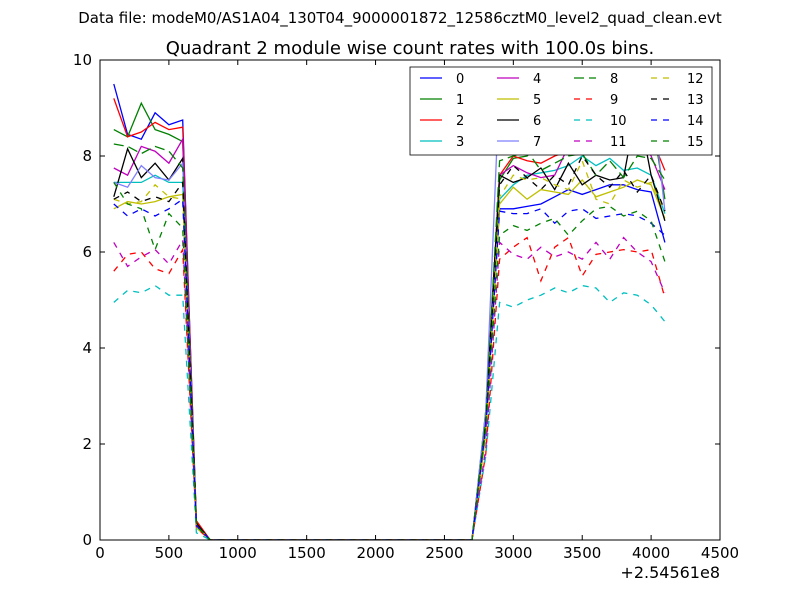 This screenshot has height=604, width=800. Describe the element at coordinates (618, 121) in the screenshot. I see `legend-label-10: 10` at that location.